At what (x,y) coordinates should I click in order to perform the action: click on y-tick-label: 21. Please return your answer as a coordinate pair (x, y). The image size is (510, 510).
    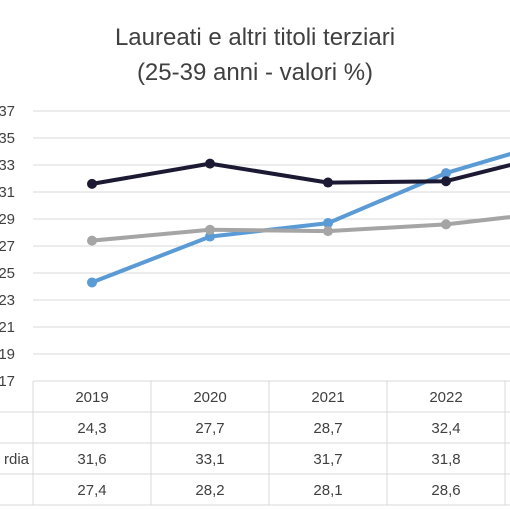
    Looking at the image, I should click on (7, 327).